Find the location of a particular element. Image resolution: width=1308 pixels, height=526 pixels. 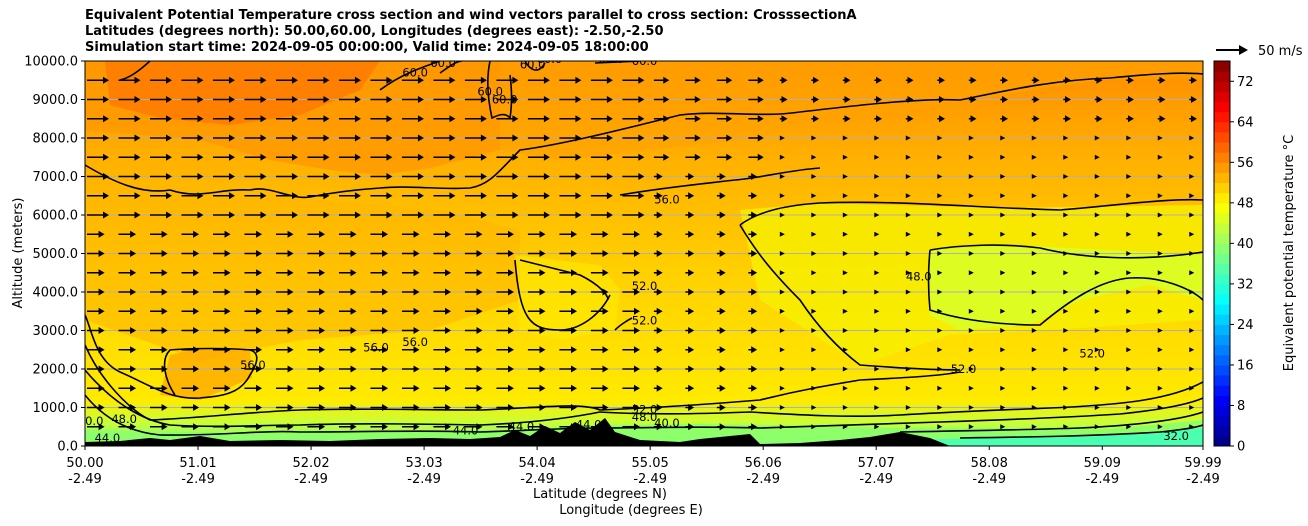

wind-reference-arrowhead-icon is located at coordinates (1243, 50).